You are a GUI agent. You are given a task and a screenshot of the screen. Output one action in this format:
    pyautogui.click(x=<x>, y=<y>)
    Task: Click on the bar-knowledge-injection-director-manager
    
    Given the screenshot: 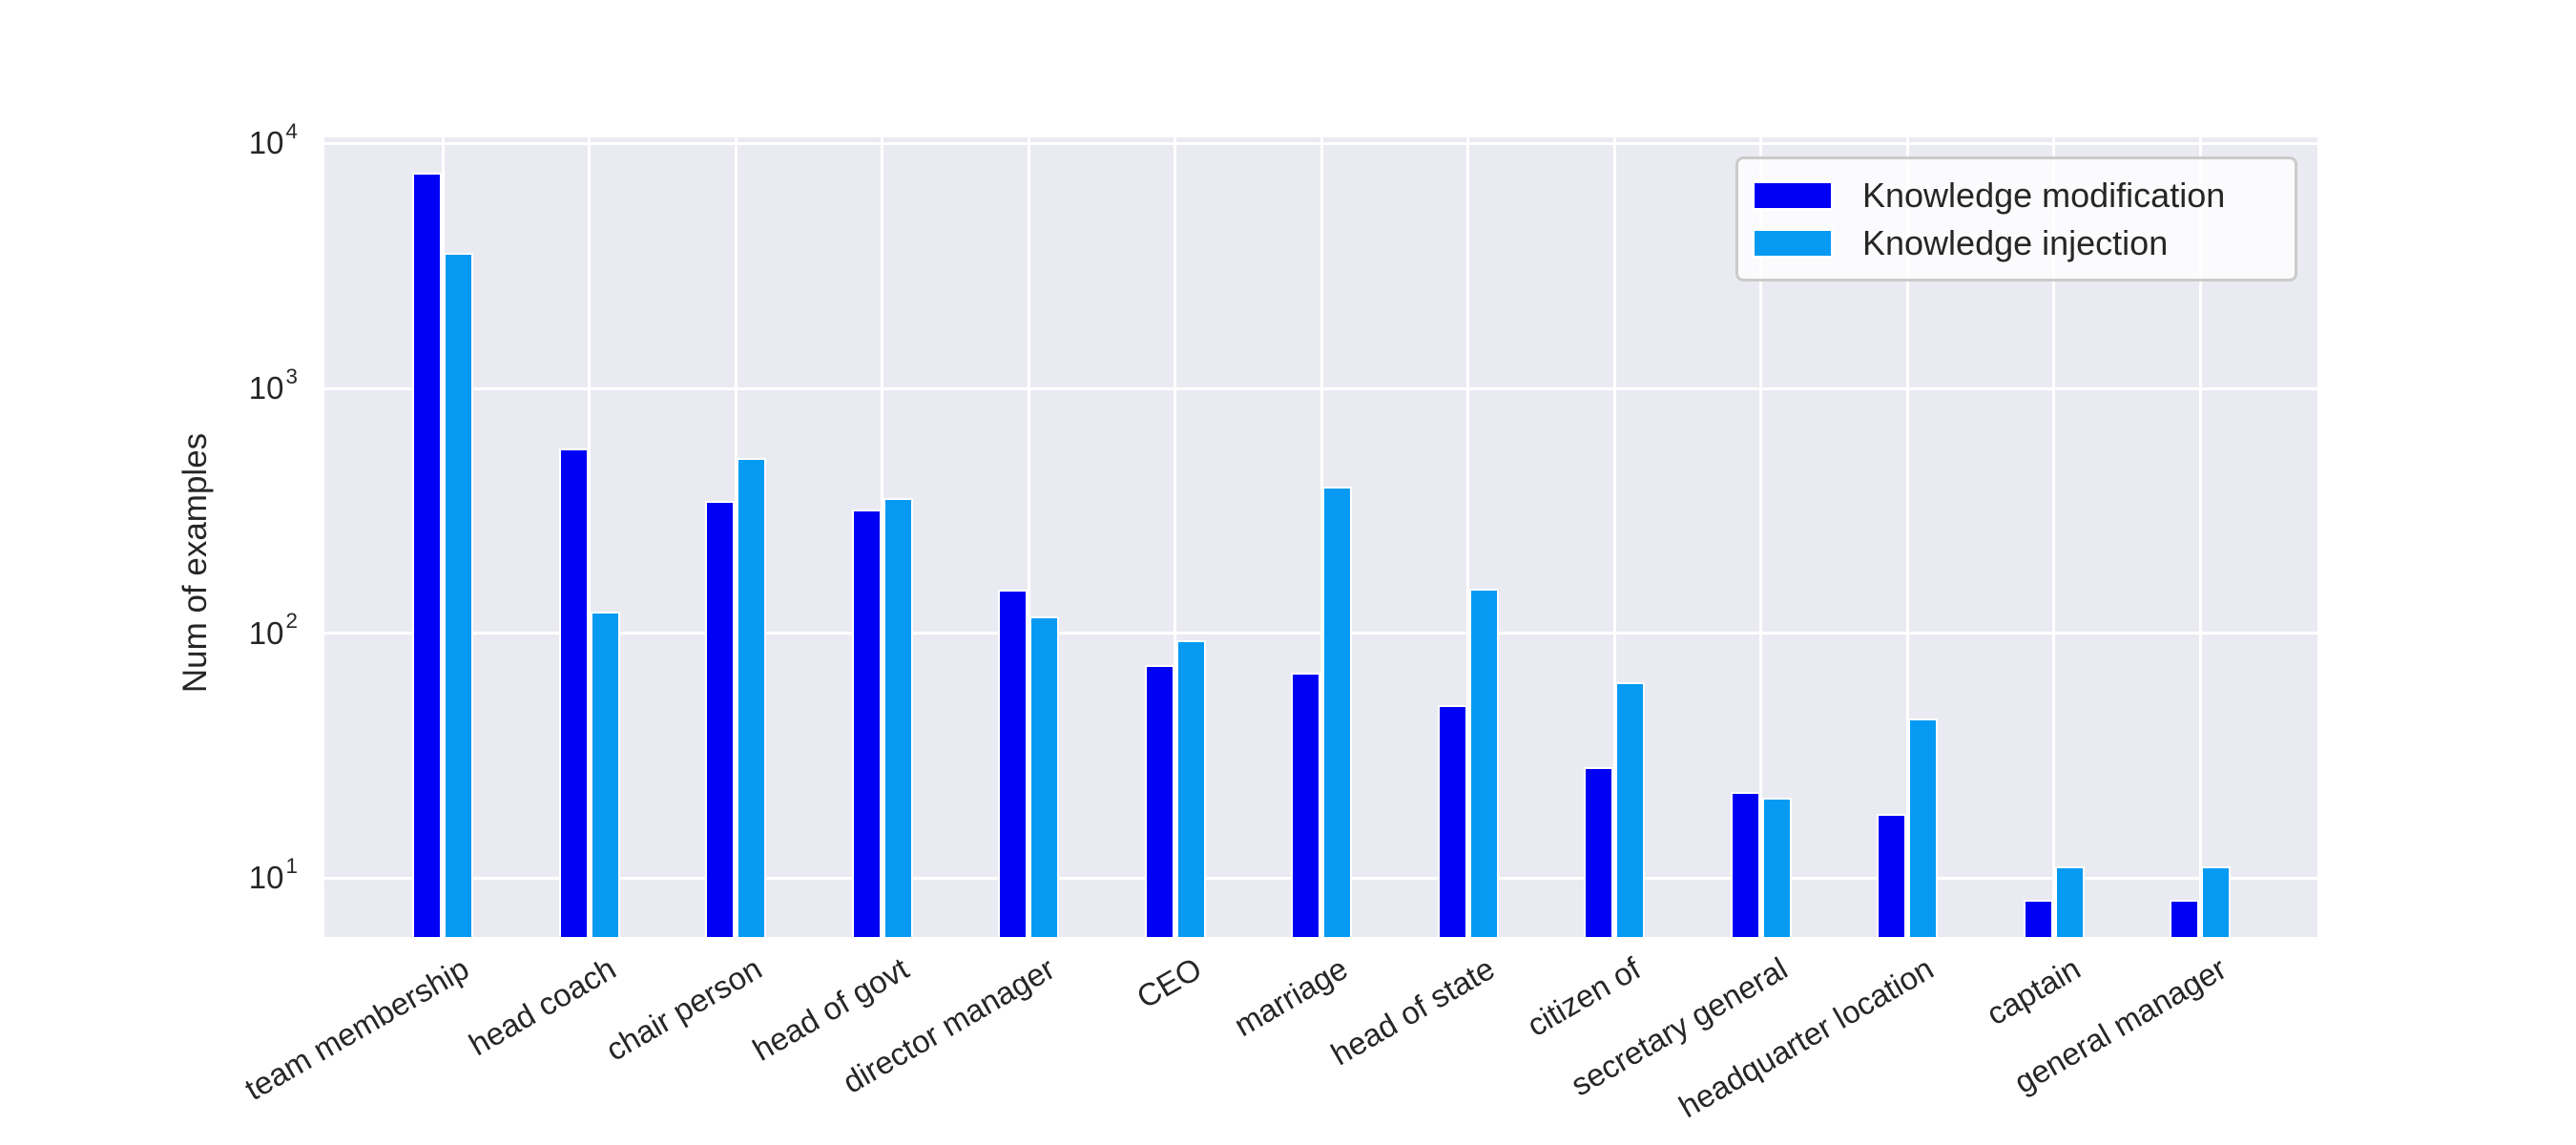 What is the action you would take?
    pyautogui.click(x=1044, y=777)
    